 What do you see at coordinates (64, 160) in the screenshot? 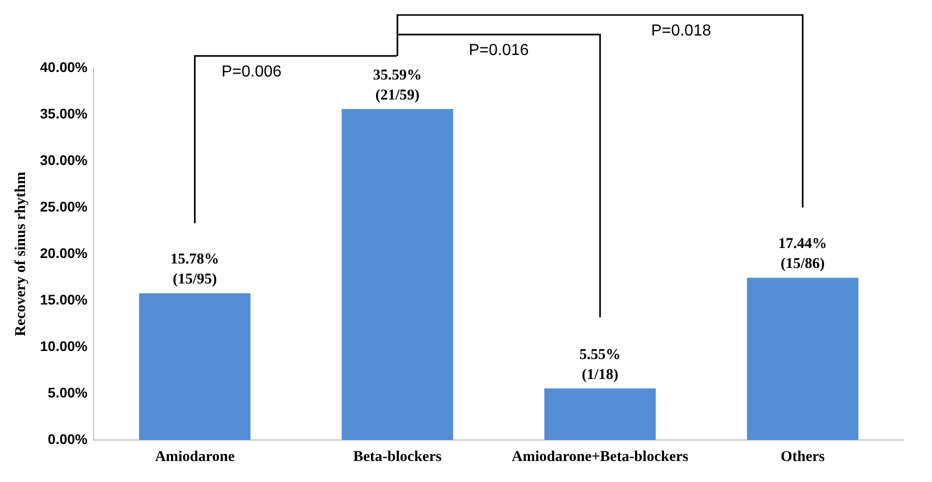
I see `y-tick-label: 30.00%` at bounding box center [64, 160].